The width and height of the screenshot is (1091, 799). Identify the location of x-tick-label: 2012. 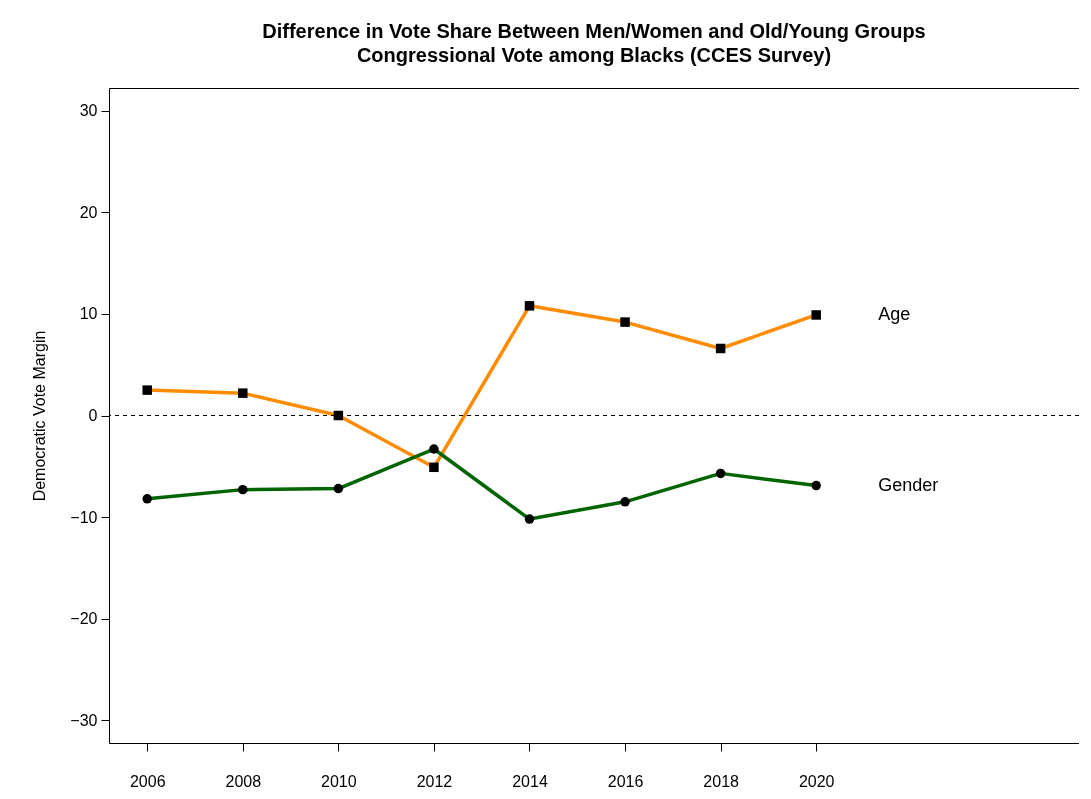
(434, 781).